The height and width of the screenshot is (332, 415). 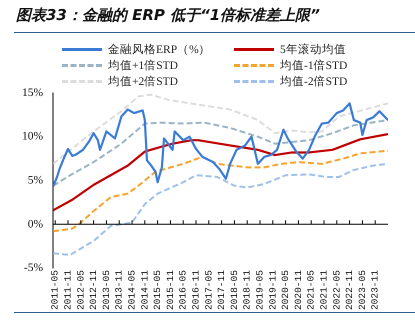 I want to click on x-tick-label: 2013-11, so click(x=119, y=290).